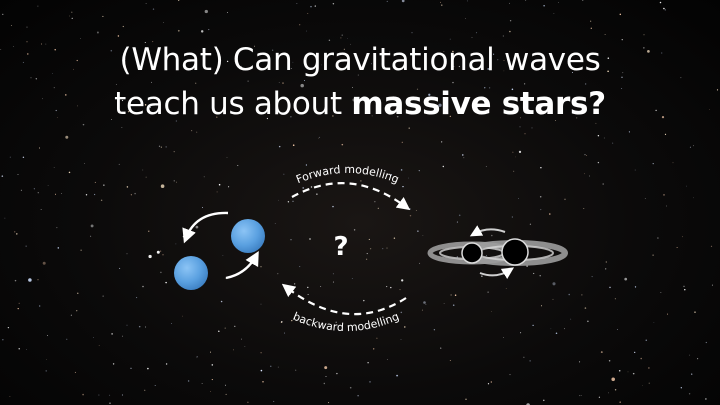  I want to click on title-line-2-bold: massive stars?, so click(478, 104).